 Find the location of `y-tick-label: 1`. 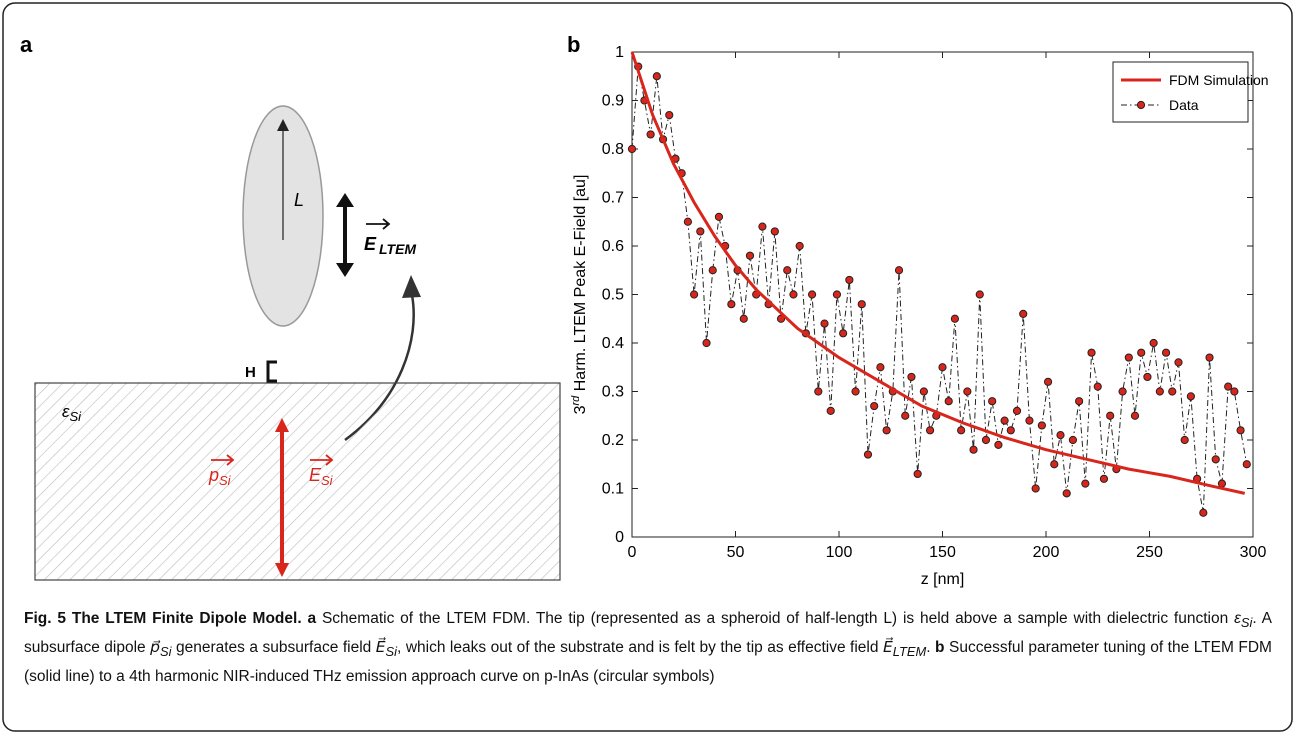

y-tick-label: 1 is located at coordinates (619, 52).